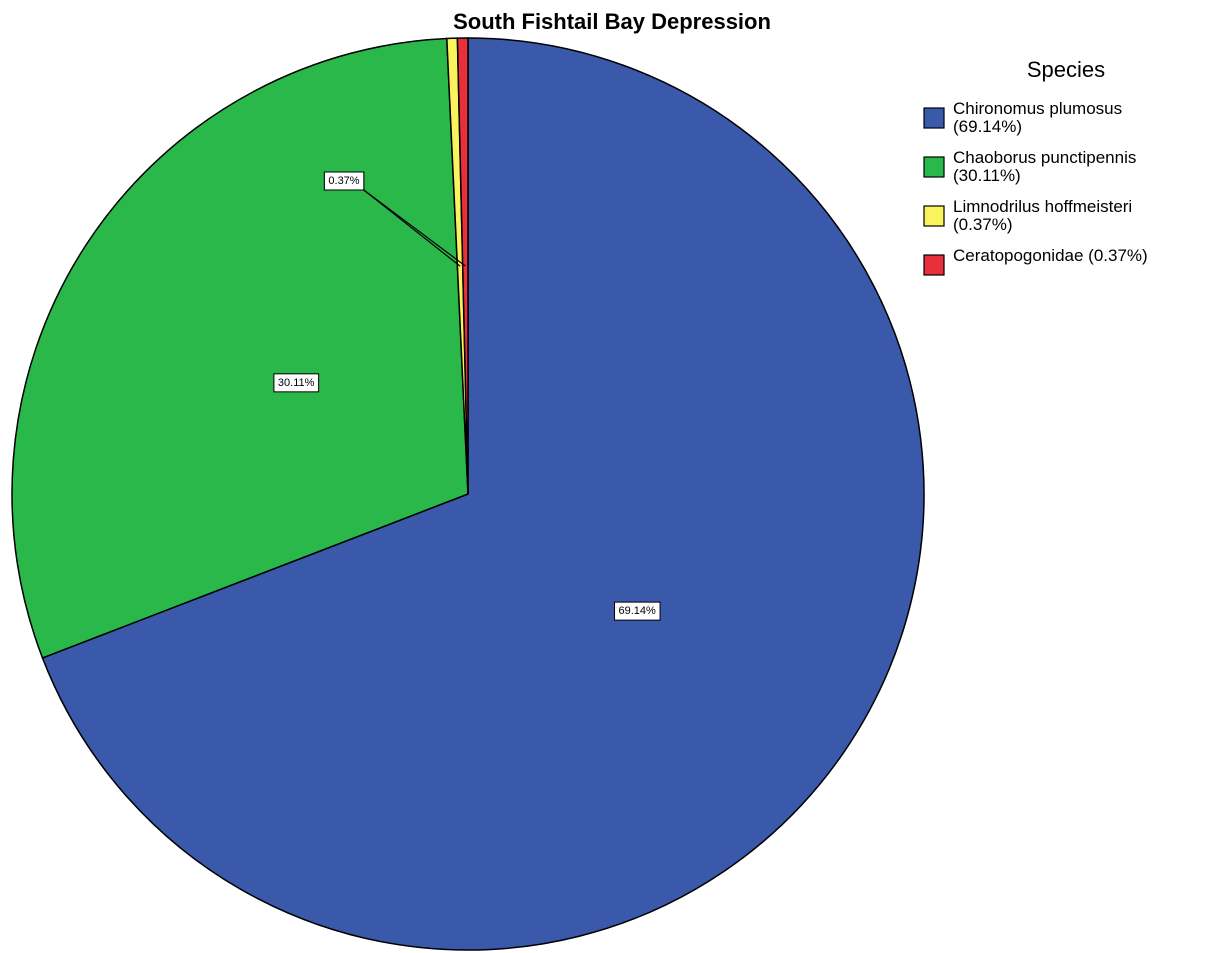 This screenshot has height=953, width=1211. I want to click on legend-label-1: Chironomus plumosus, so click(1037, 108).